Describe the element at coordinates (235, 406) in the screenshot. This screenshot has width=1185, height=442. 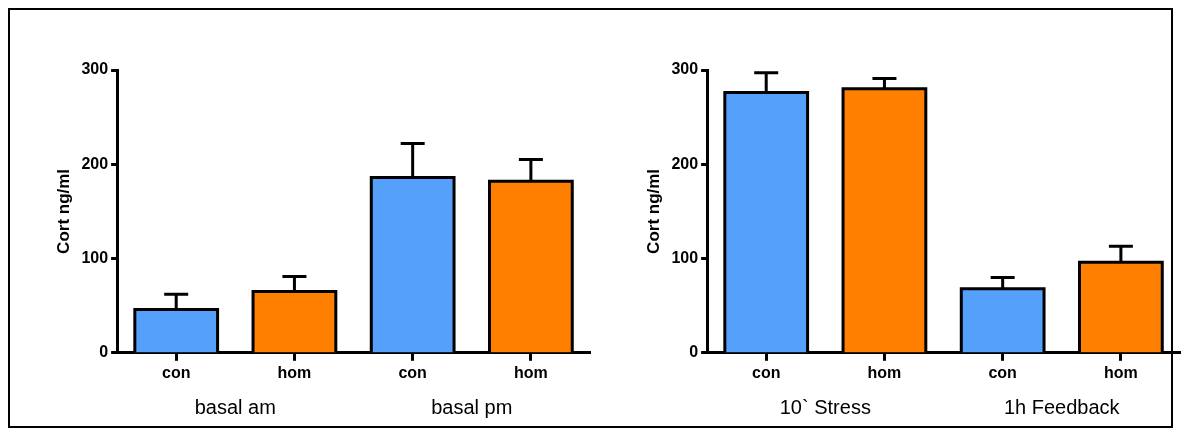
I see `text: basal am` at that location.